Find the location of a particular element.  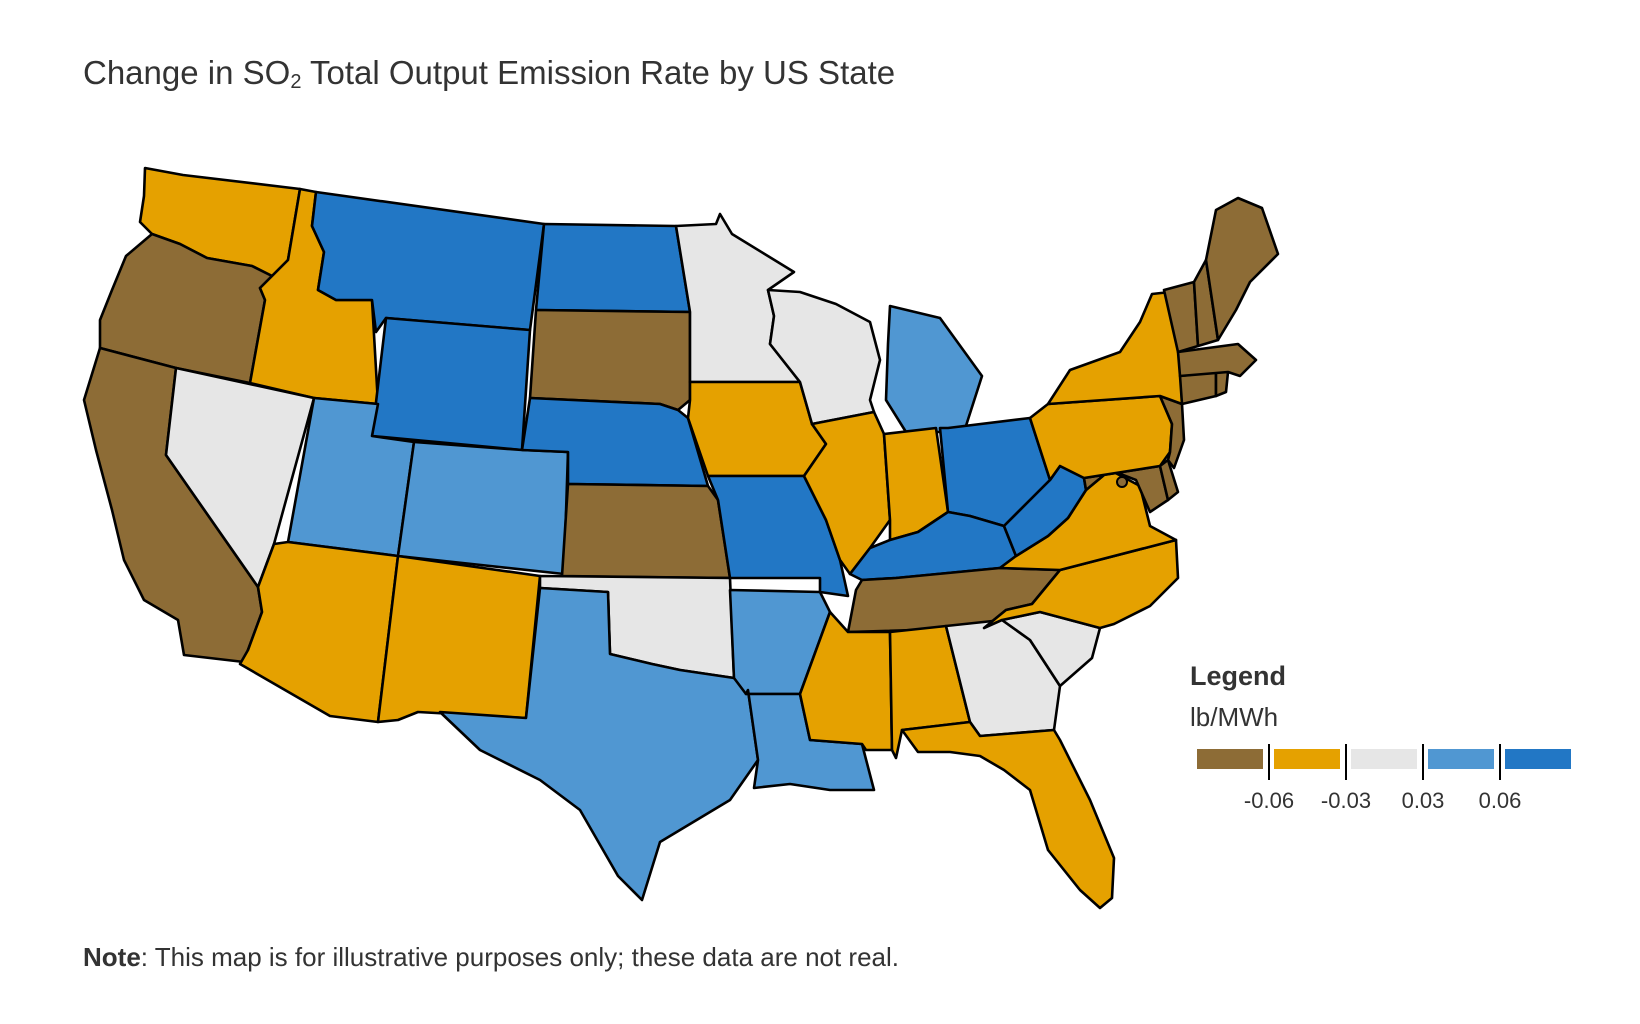

state-wisconsin: Wisconsin is located at coordinates (824, 357).